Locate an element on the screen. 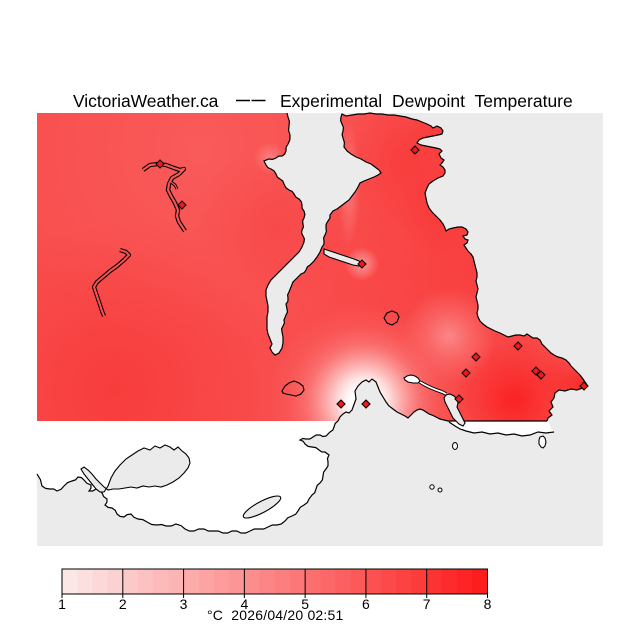 Image resolution: width=640 pixels, height=640 pixels. svg-text: 8 is located at coordinates (488, 604).